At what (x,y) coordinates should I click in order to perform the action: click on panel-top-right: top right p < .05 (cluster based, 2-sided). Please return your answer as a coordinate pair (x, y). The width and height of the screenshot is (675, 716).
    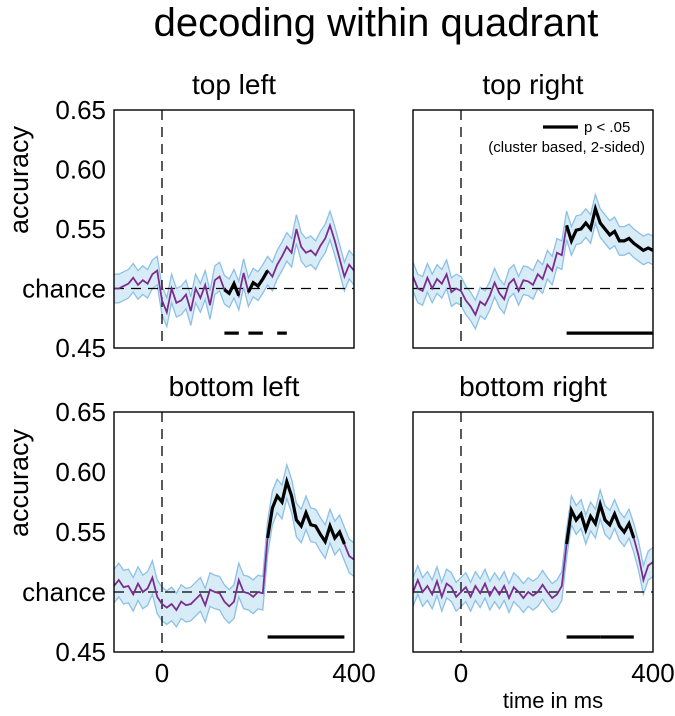
    Looking at the image, I should click on (533, 209).